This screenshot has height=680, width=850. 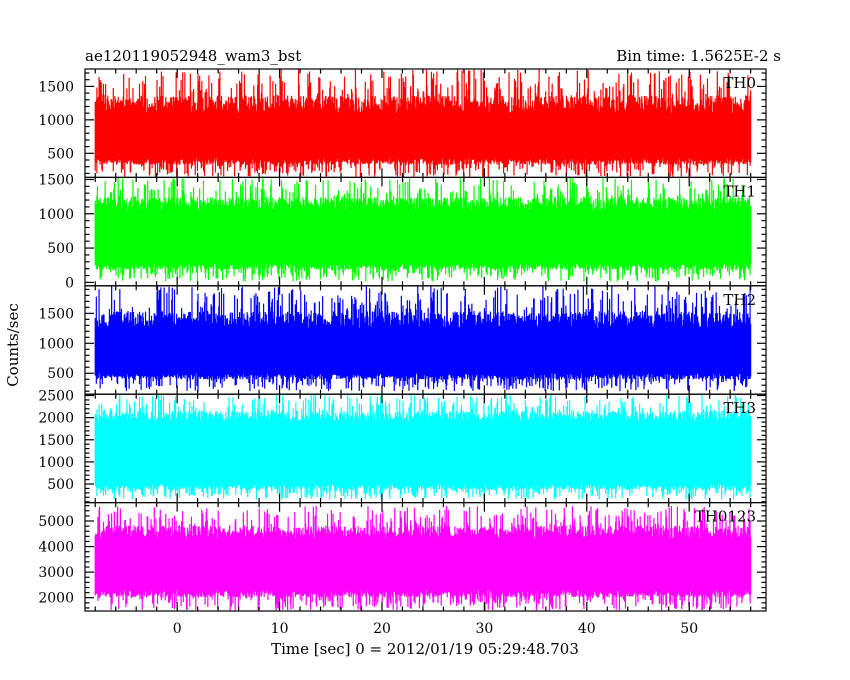 I want to click on x-tick-label: 40, so click(x=587, y=629).